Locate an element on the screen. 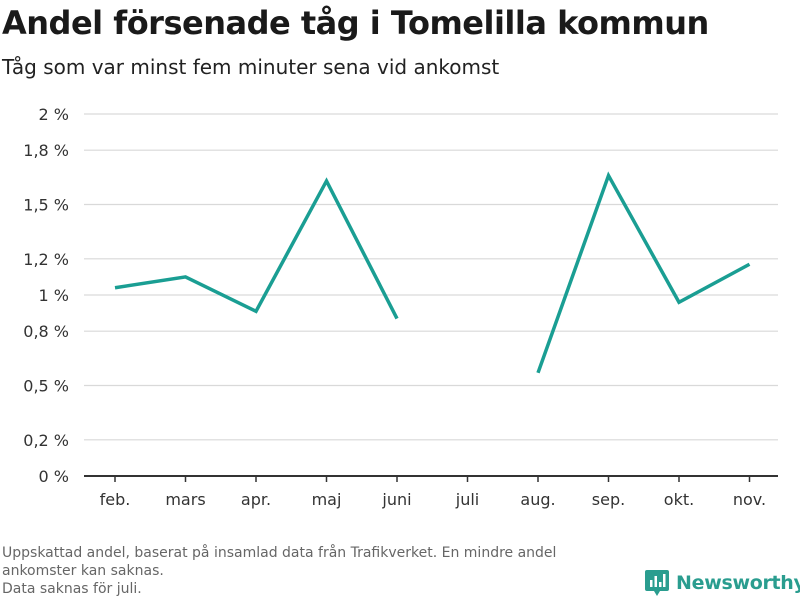 This screenshot has width=800, height=600. x-tick-label: feb. is located at coordinates (115, 499).